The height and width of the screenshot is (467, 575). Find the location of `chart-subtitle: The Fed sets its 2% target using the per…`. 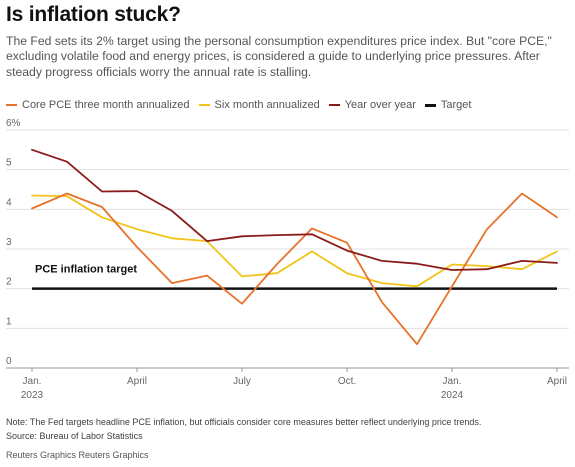

chart-subtitle: The Fed sets its 2% target using the per… is located at coordinates (279, 56).